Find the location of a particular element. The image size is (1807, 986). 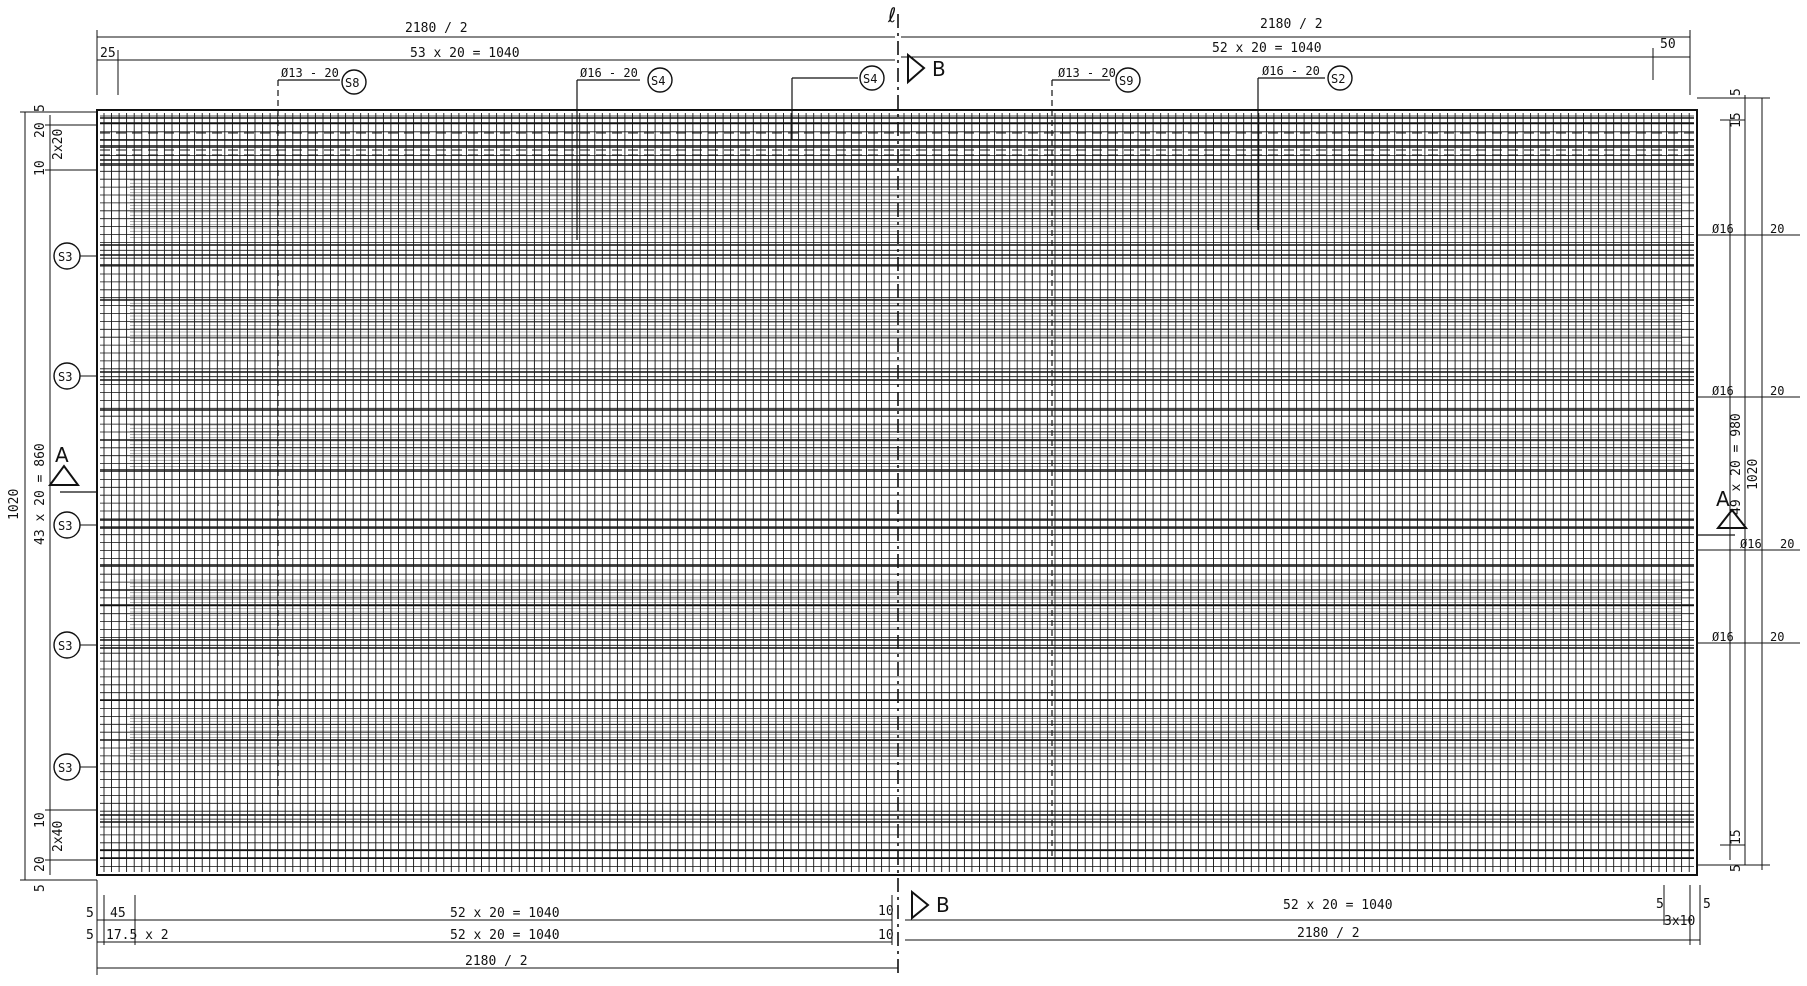

dim-left-total: 1020 is located at coordinates (14, 504).